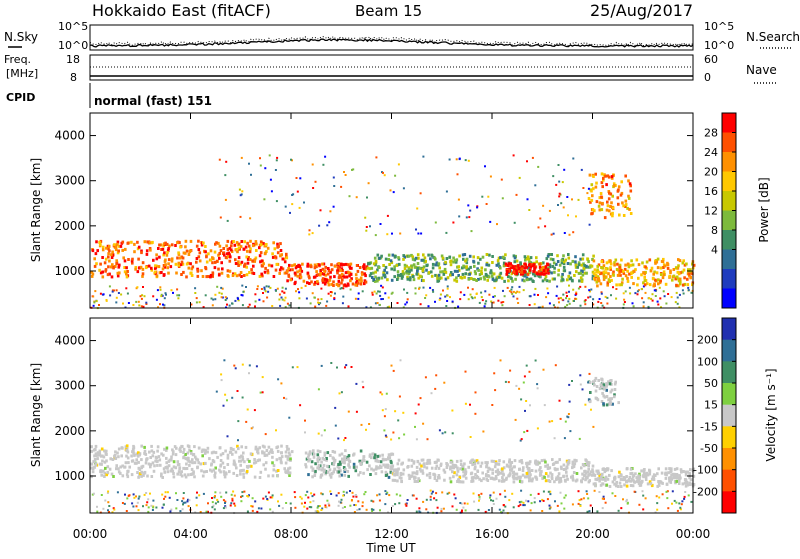  What do you see at coordinates (729, 142) in the screenshot?
I see `colorbar-segment` at bounding box center [729, 142].